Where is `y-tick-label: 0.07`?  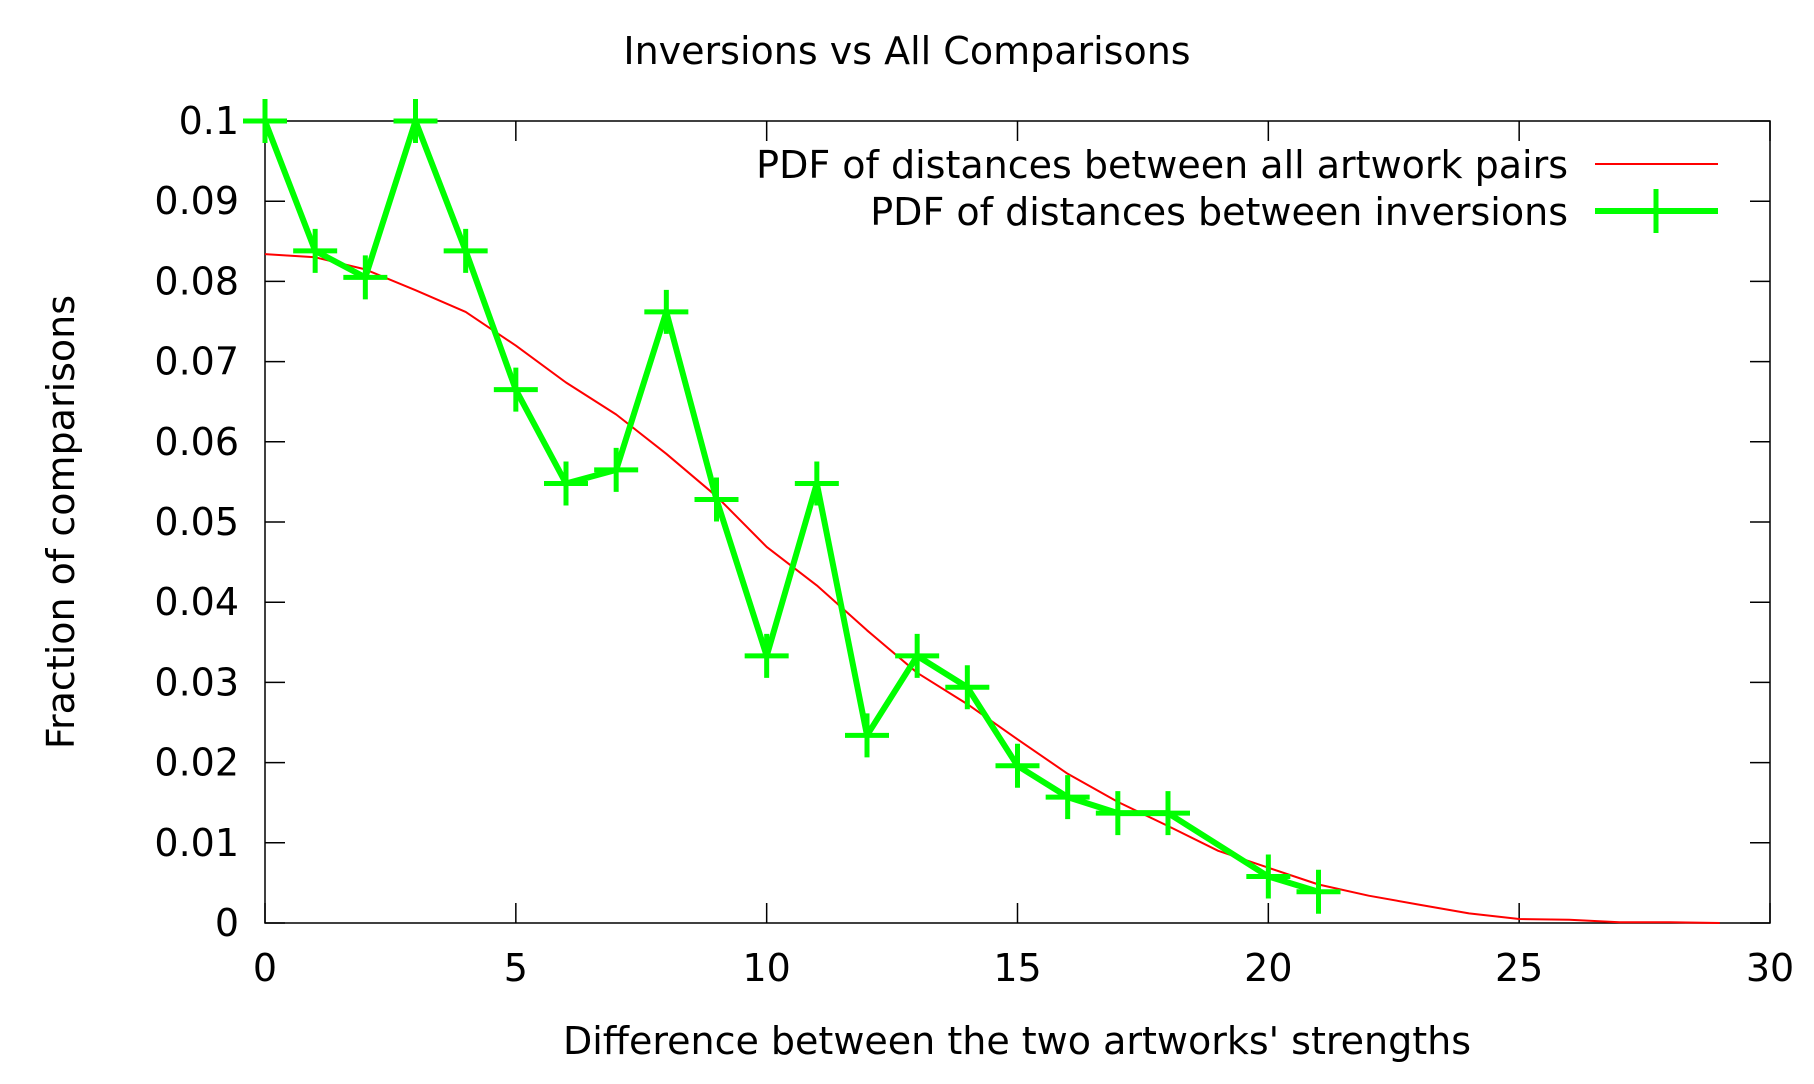
y-tick-label: 0.07 is located at coordinates (196, 362).